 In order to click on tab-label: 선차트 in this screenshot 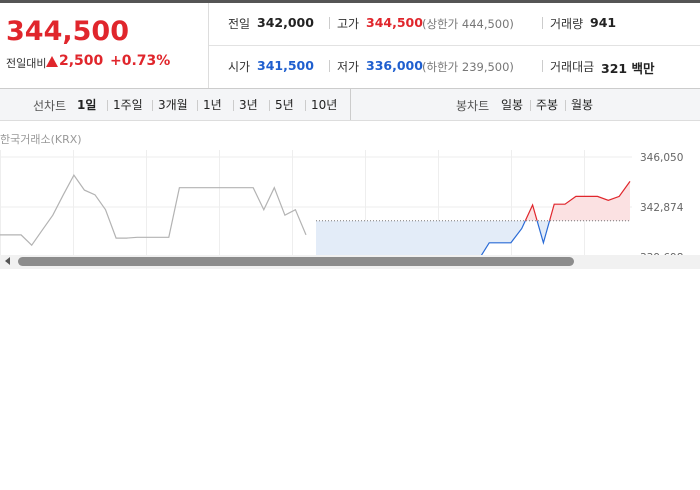, I will do `click(50, 106)`.